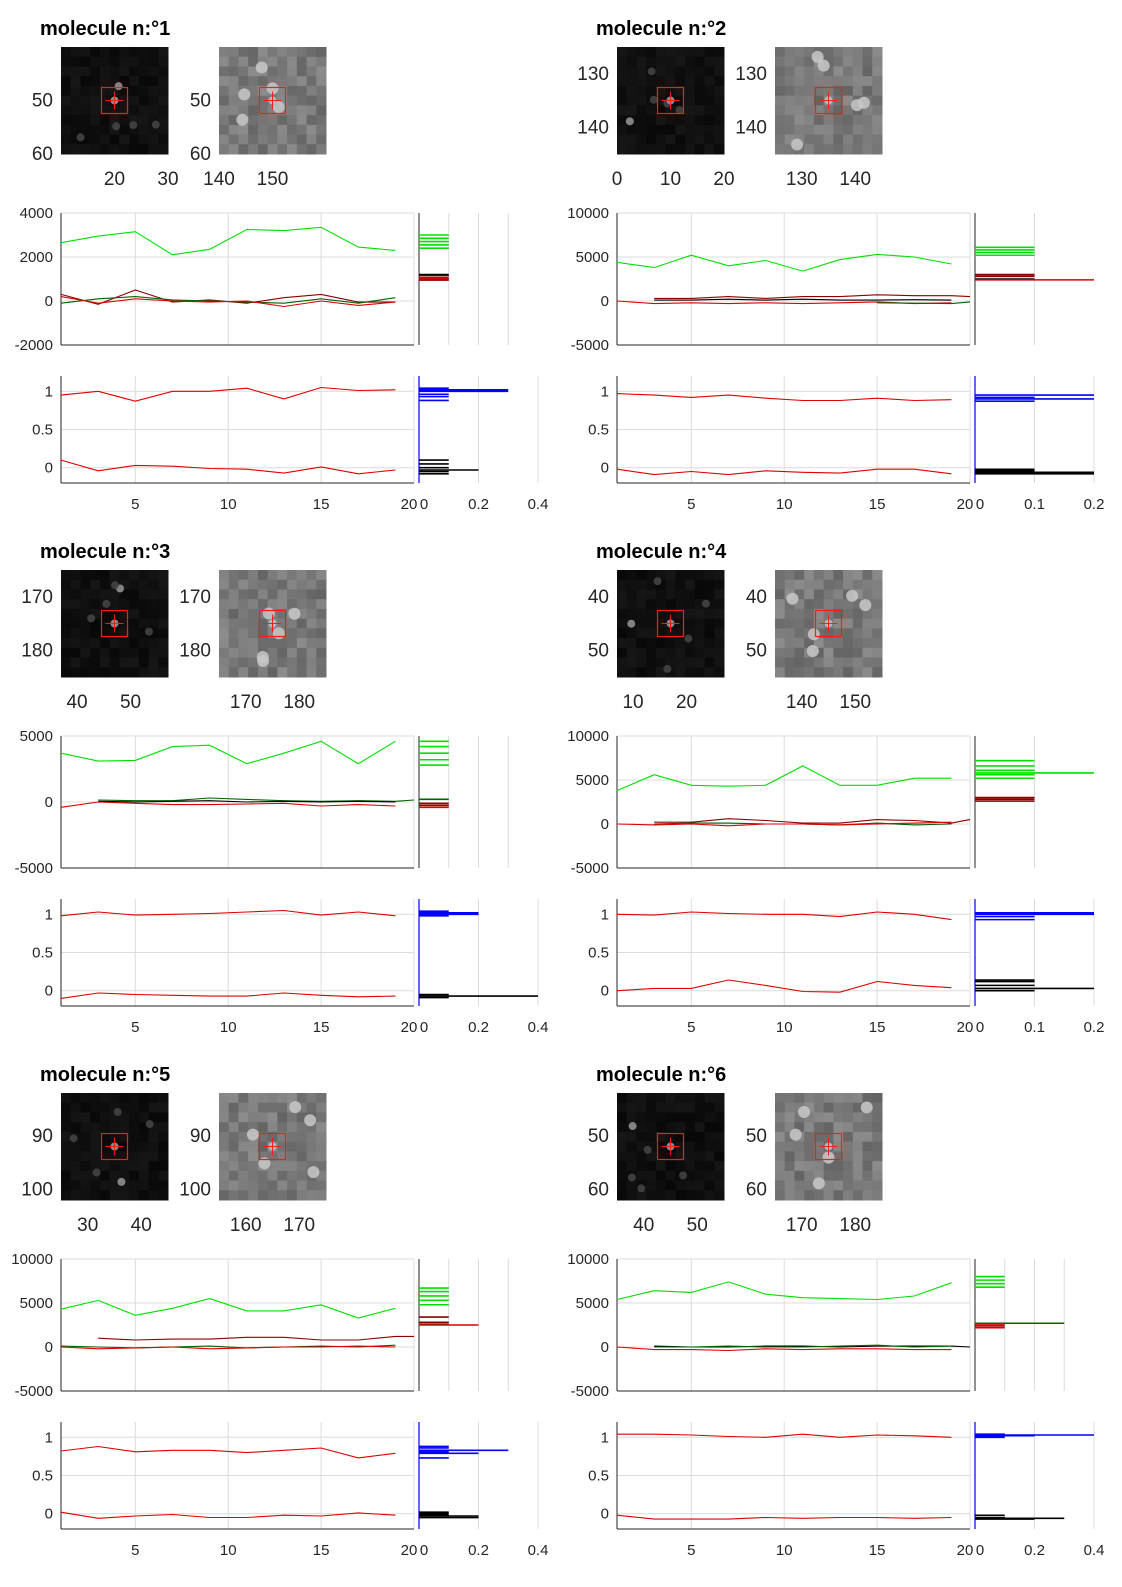 Image resolution: width=1122 pixels, height=1587 pixels. I want to click on thumbnail-x-tick-label: 20, so click(686, 702).